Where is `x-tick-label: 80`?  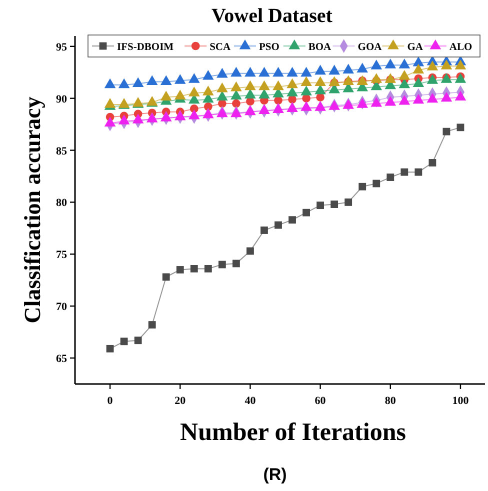 x-tick-label: 80 is located at coordinates (390, 401).